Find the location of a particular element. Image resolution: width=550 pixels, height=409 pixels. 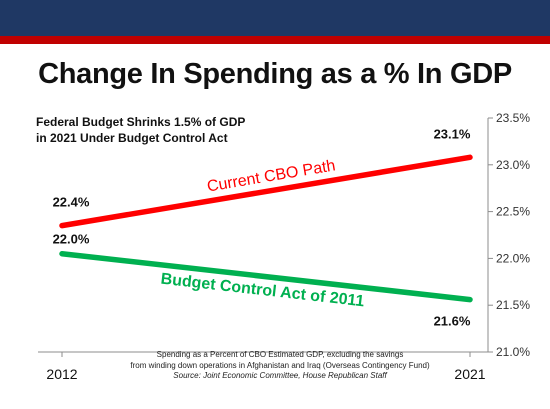

y-tick-label: 22.5% is located at coordinates (513, 212).